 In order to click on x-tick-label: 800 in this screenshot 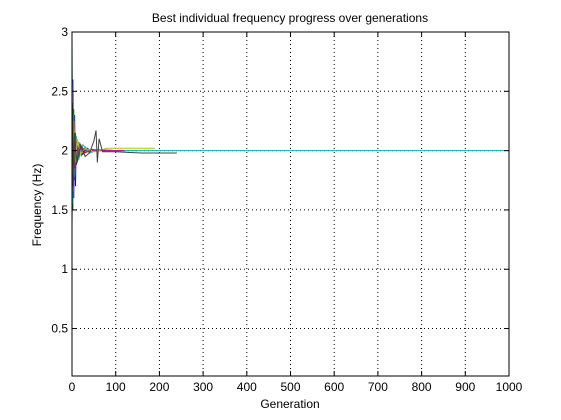, I will do `click(422, 387)`.